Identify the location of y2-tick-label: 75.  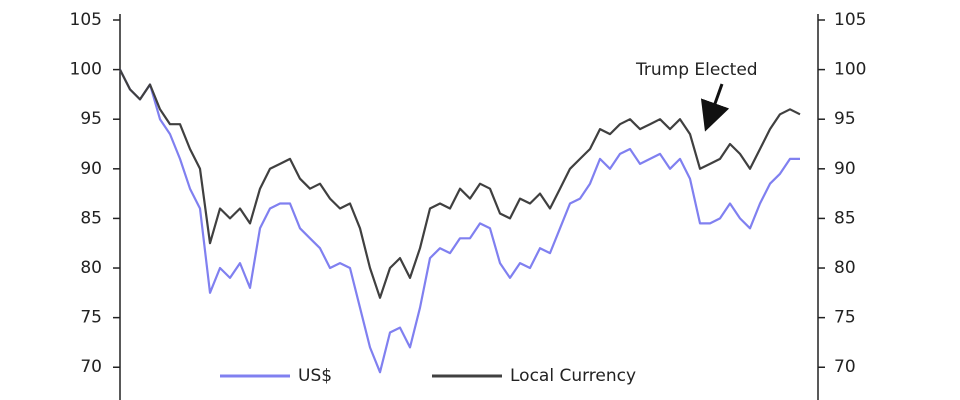
(845, 318).